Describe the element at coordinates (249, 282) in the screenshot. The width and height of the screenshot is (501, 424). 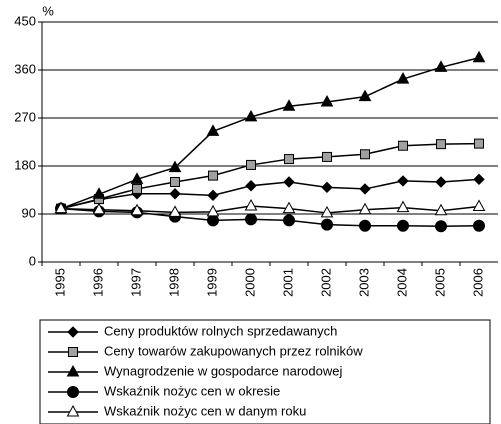
I see `x-tick-label: 2000` at that location.